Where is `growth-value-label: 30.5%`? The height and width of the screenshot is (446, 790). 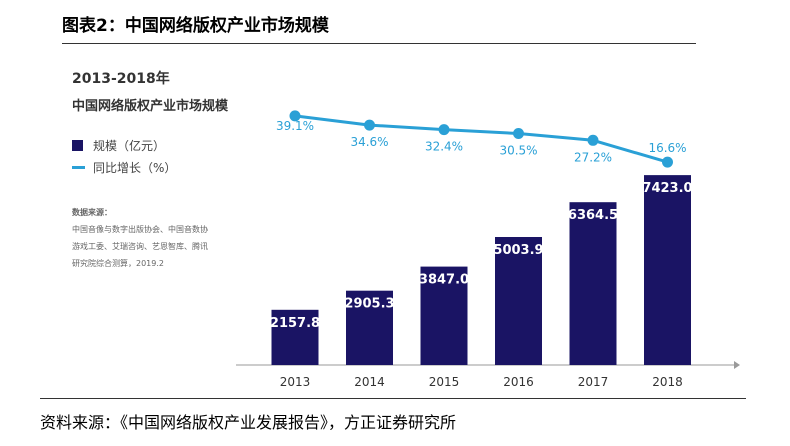
growth-value-label: 30.5% is located at coordinates (518, 151).